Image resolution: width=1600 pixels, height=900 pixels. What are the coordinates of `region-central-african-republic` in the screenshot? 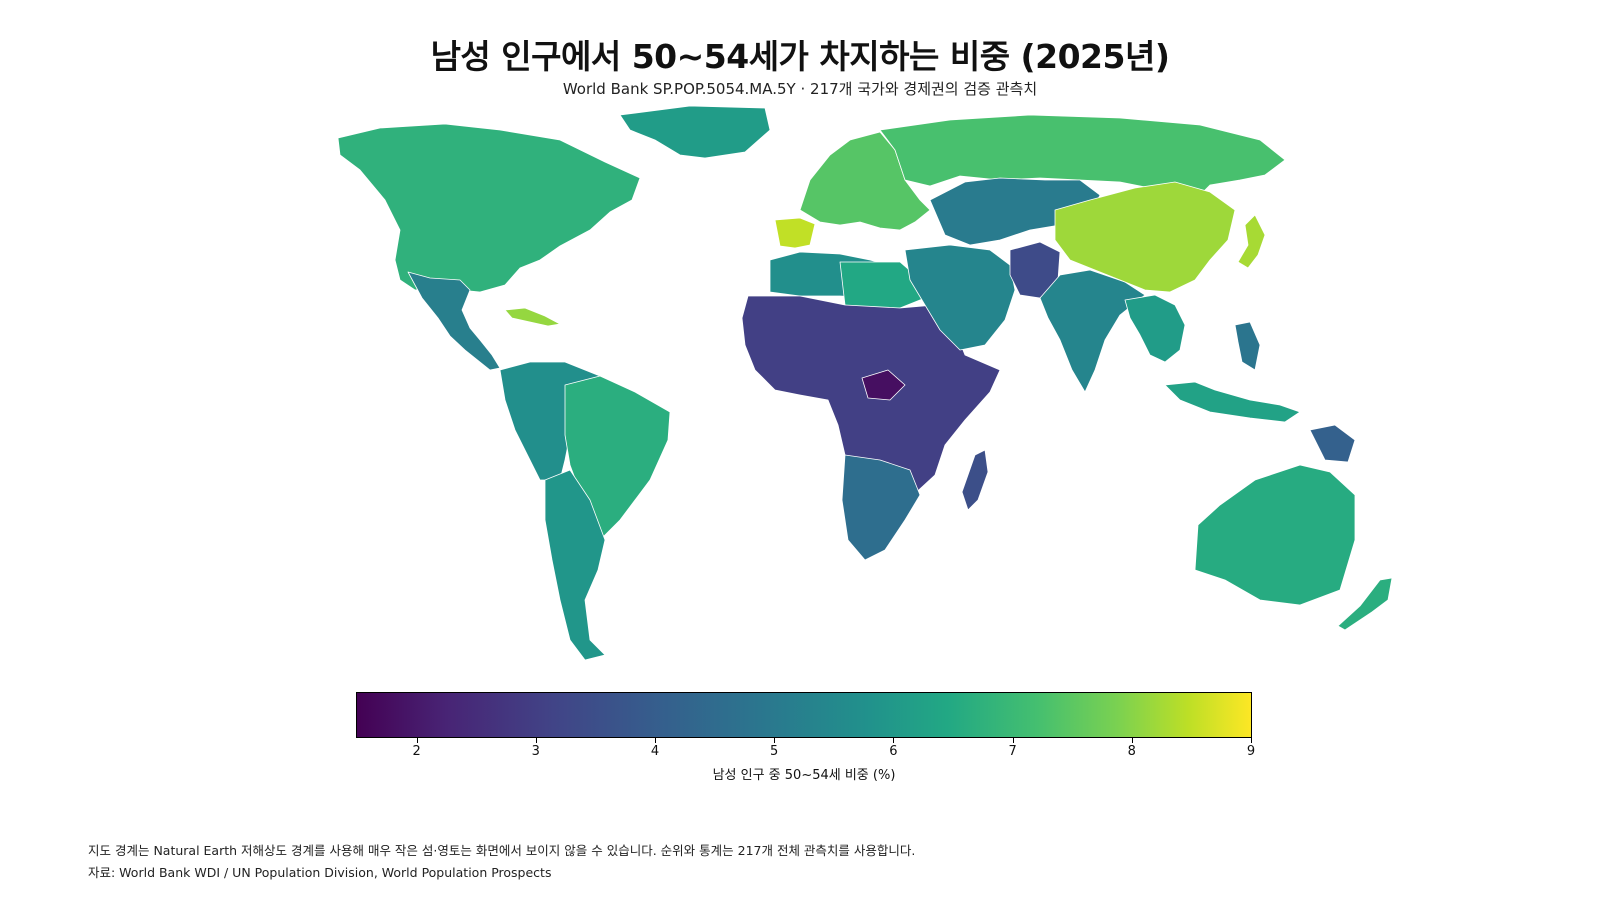 It's located at (883, 385).